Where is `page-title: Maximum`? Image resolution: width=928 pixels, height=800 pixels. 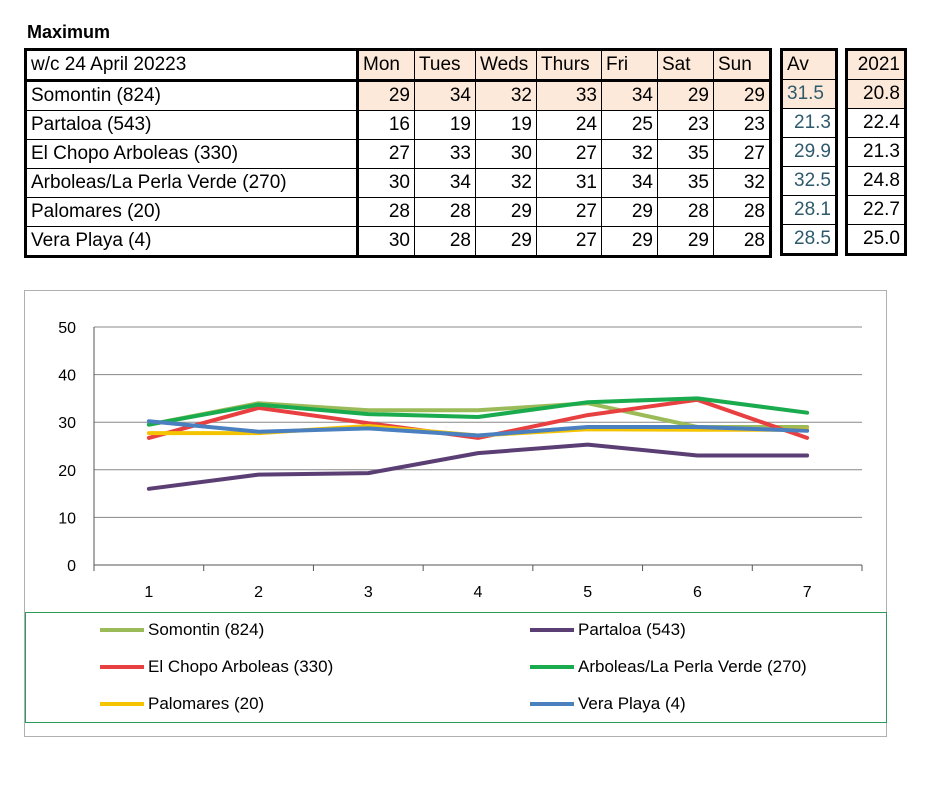
page-title: Maximum is located at coordinates (69, 32).